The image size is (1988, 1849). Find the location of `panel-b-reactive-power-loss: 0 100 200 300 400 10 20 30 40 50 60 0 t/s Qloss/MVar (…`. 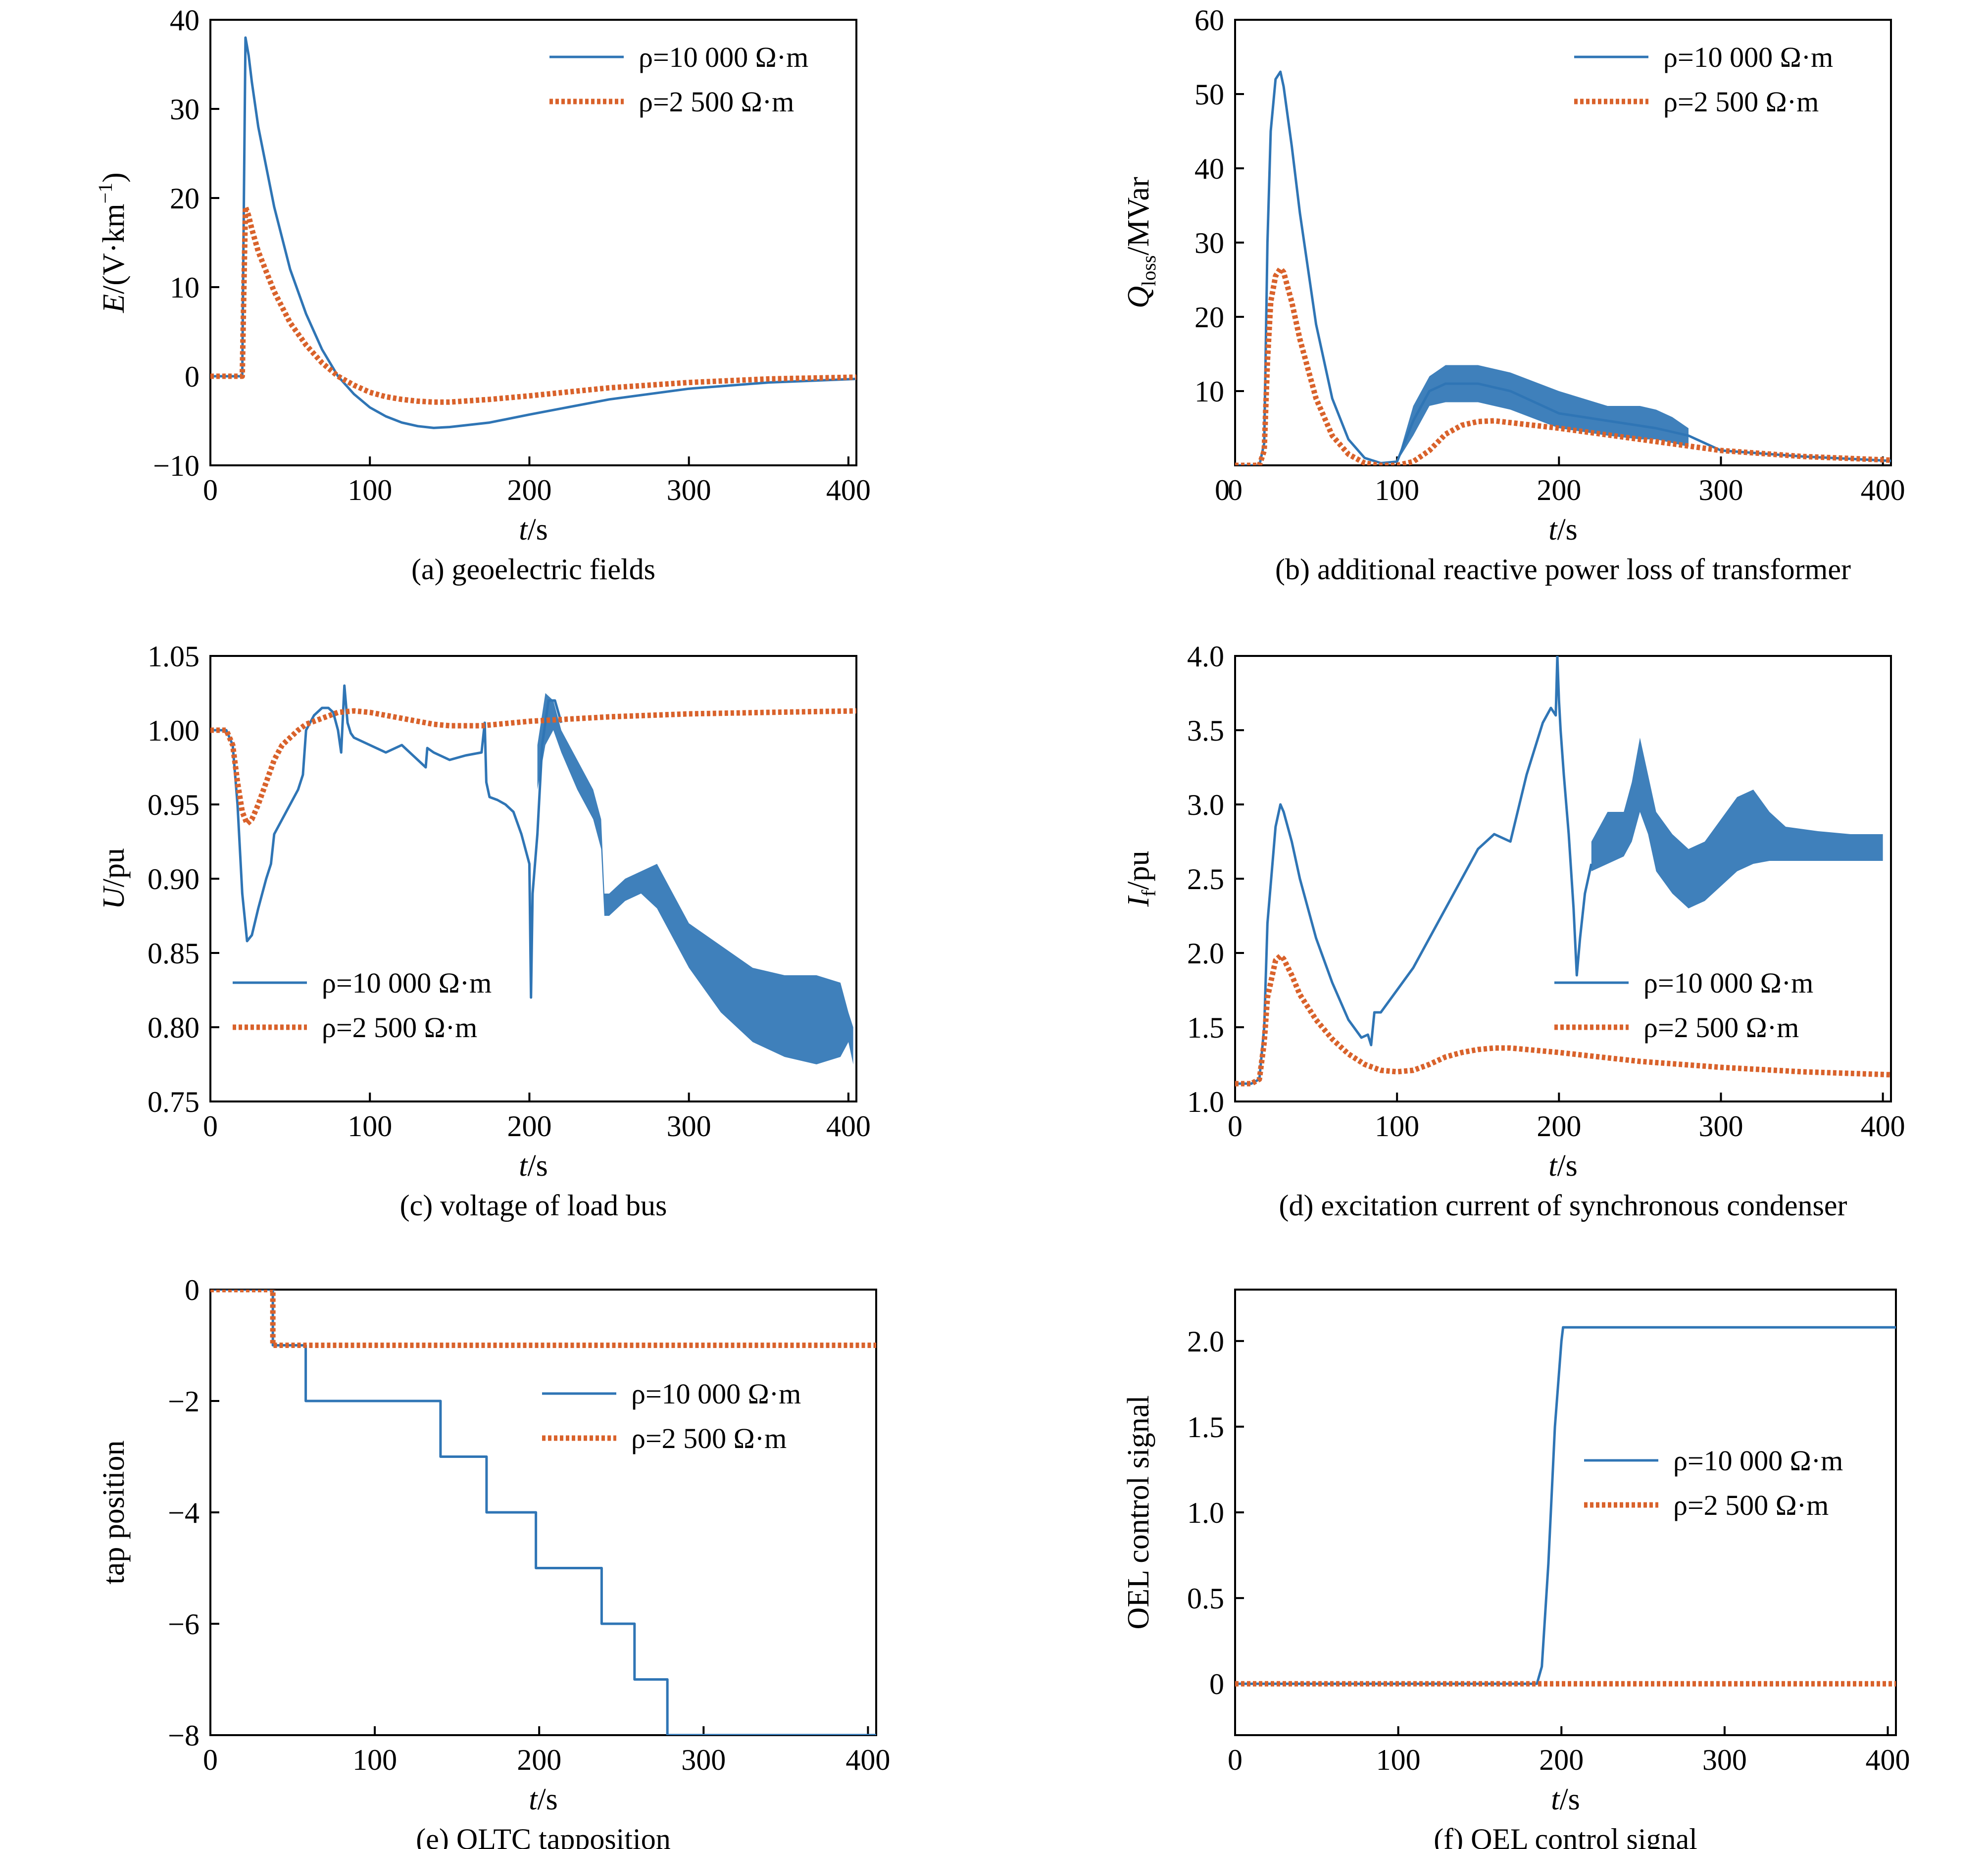

panel-b-reactive-power-loss: 0 100 200 300 400 10 20 30 40 50 60 0 t/s Qloss/MVar (… is located at coordinates (1513, 295).